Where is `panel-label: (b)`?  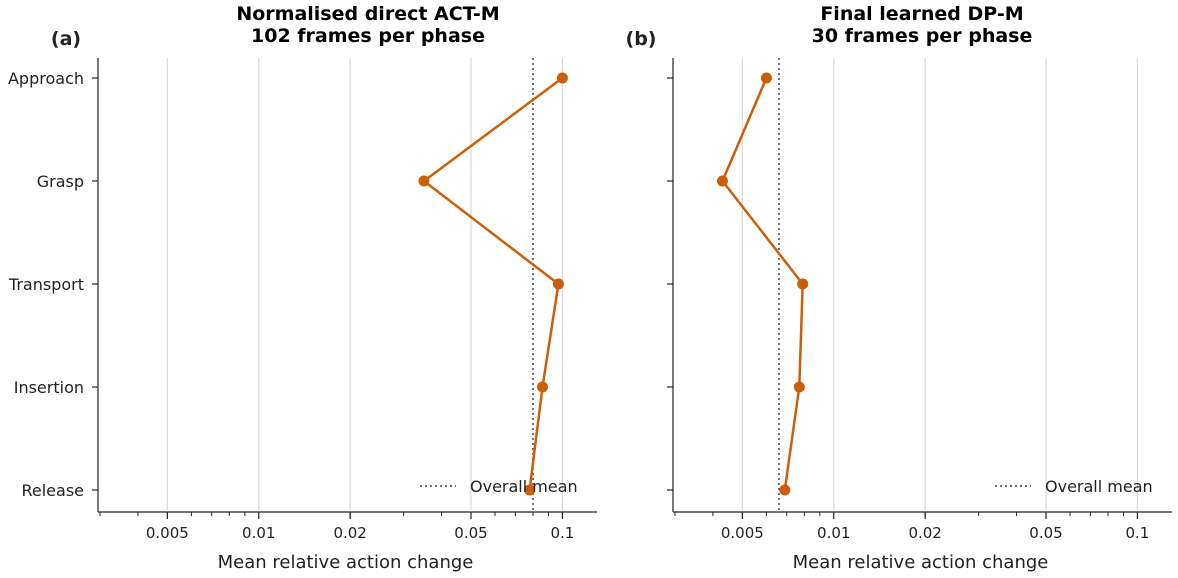
panel-label: (b) is located at coordinates (641, 39).